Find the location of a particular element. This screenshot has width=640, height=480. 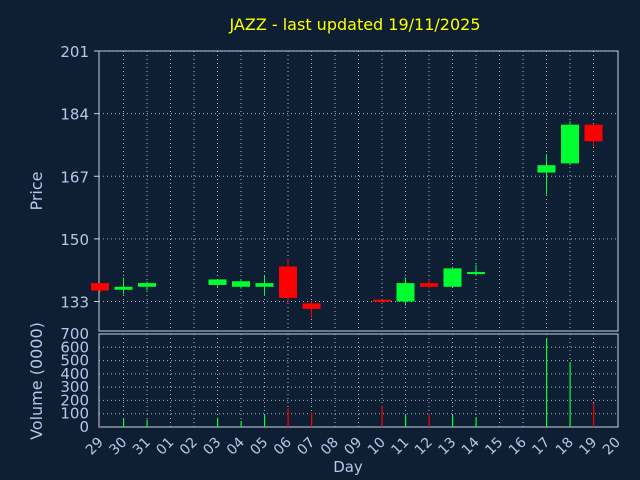

x-tick-label: 17 is located at coordinates (541, 447).